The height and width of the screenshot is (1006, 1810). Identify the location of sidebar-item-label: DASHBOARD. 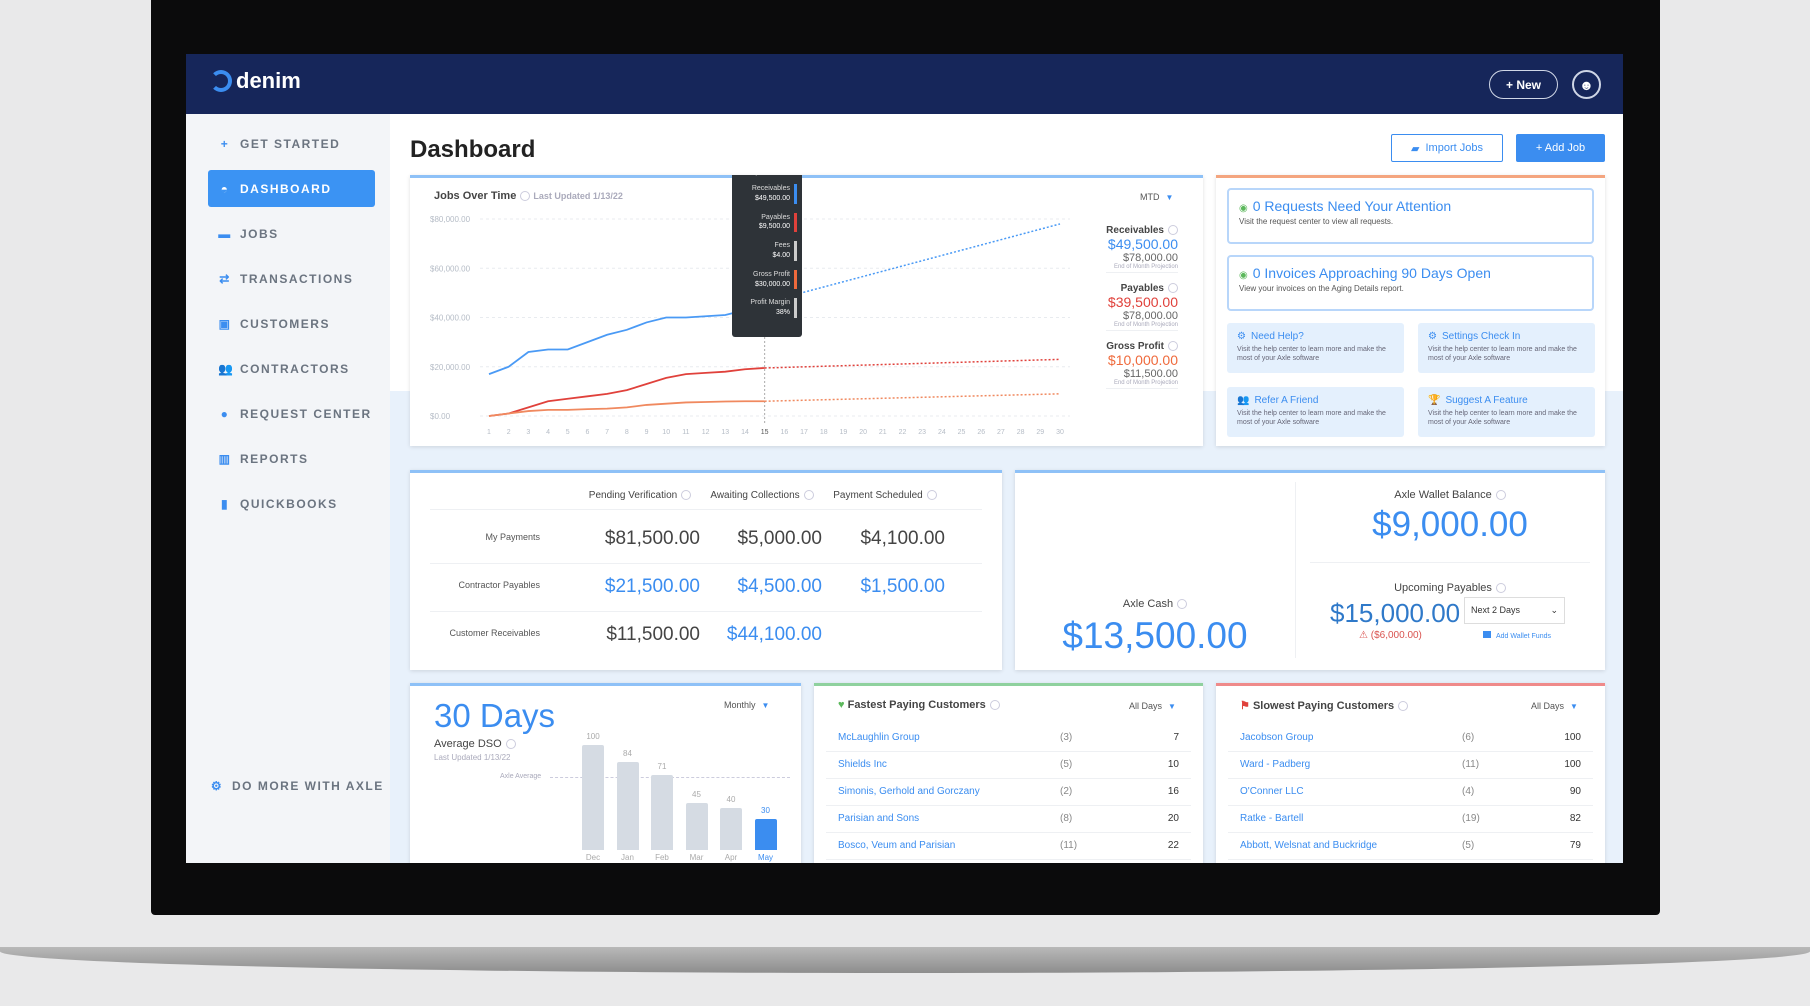
(286, 188).